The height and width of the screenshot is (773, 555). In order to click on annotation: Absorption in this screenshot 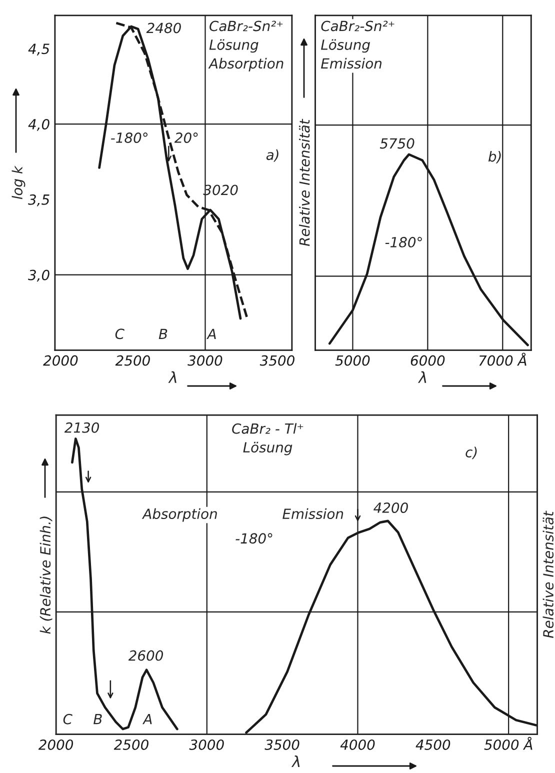, I will do `click(179, 515)`.